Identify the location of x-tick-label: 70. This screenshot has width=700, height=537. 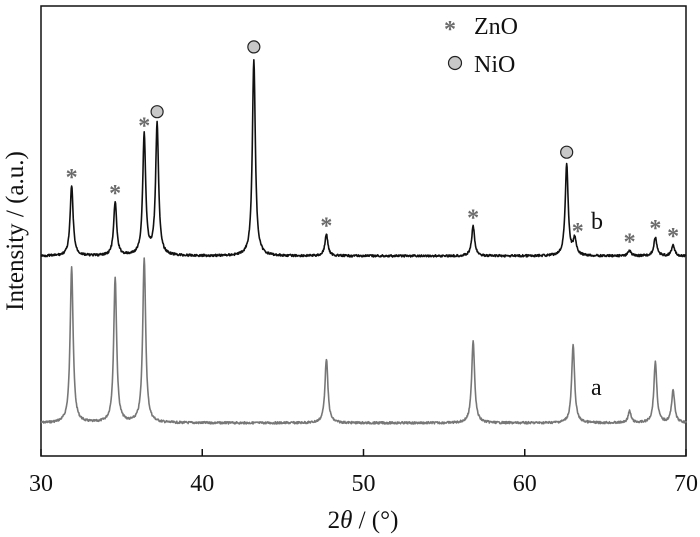
(686, 484).